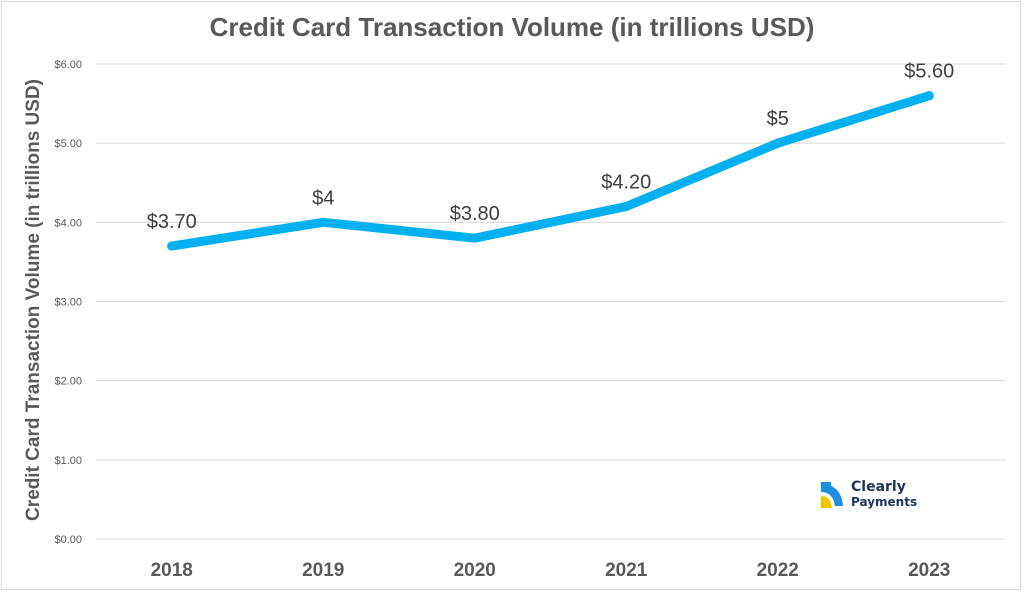  What do you see at coordinates (551, 570) in the screenshot?
I see `x-tick-labels: 2018 2019 2020 2021 2022 2023` at bounding box center [551, 570].